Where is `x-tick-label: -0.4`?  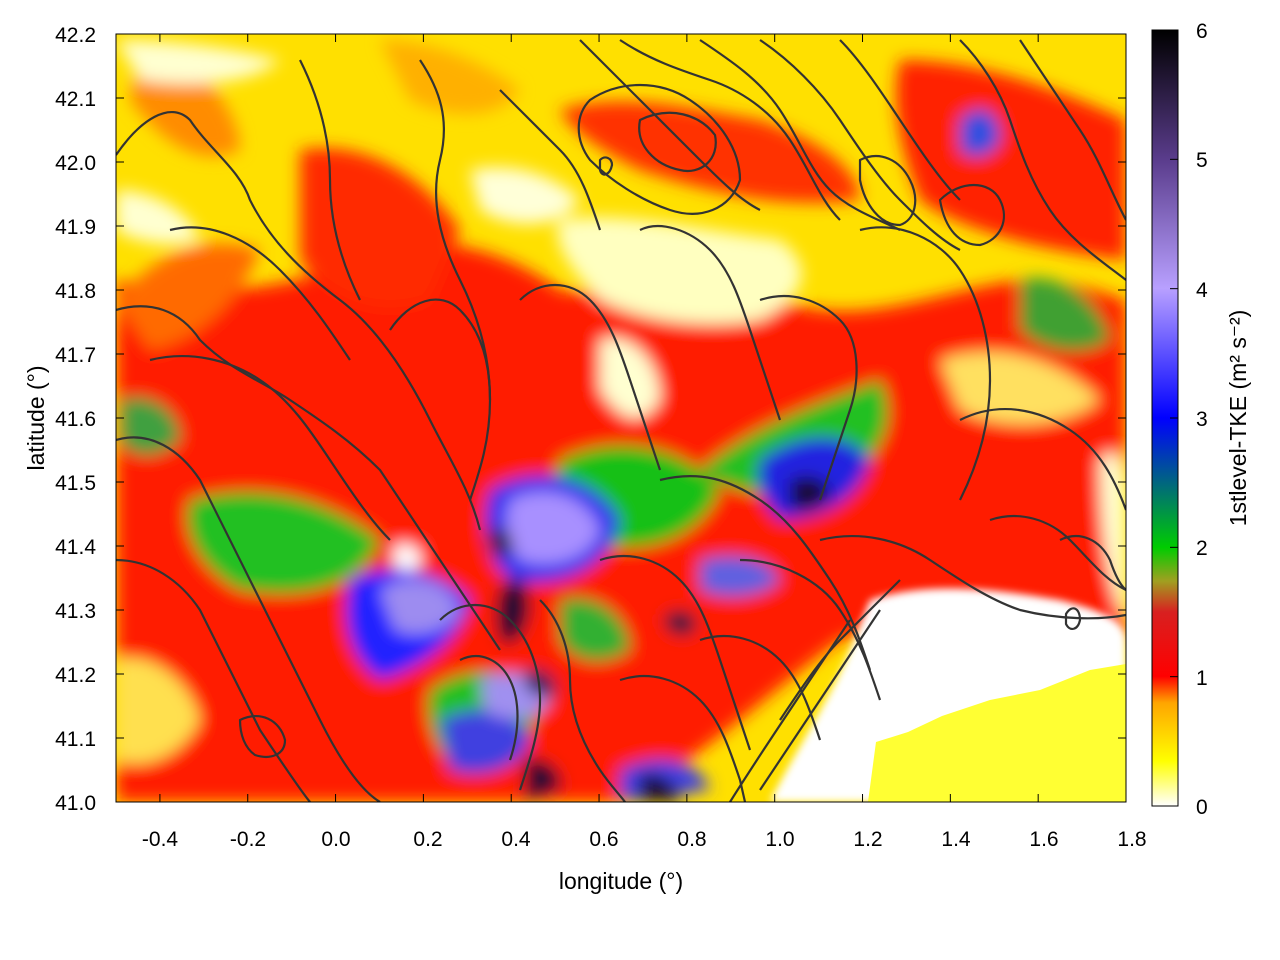 x-tick-label: -0.4 is located at coordinates (160, 839).